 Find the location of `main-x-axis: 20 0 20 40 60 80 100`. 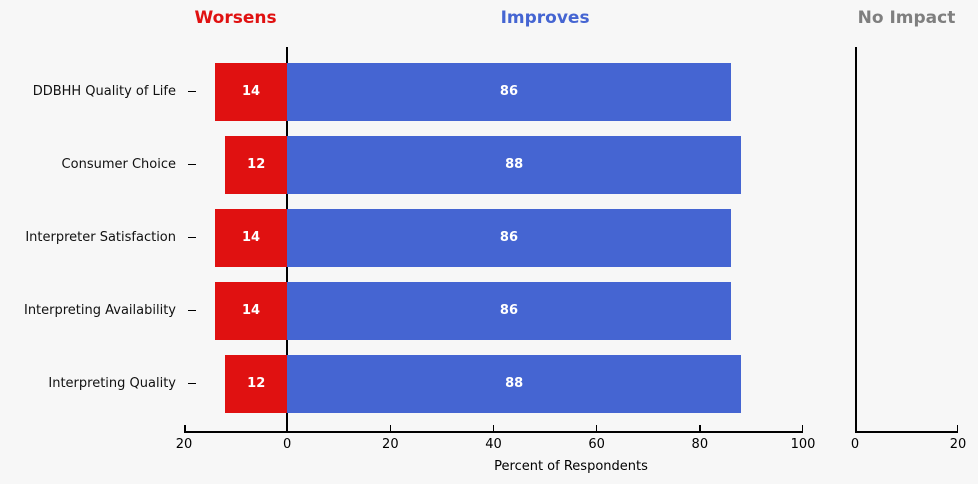

main-x-axis: 20 0 20 40 60 80 100 is located at coordinates (495, 442).